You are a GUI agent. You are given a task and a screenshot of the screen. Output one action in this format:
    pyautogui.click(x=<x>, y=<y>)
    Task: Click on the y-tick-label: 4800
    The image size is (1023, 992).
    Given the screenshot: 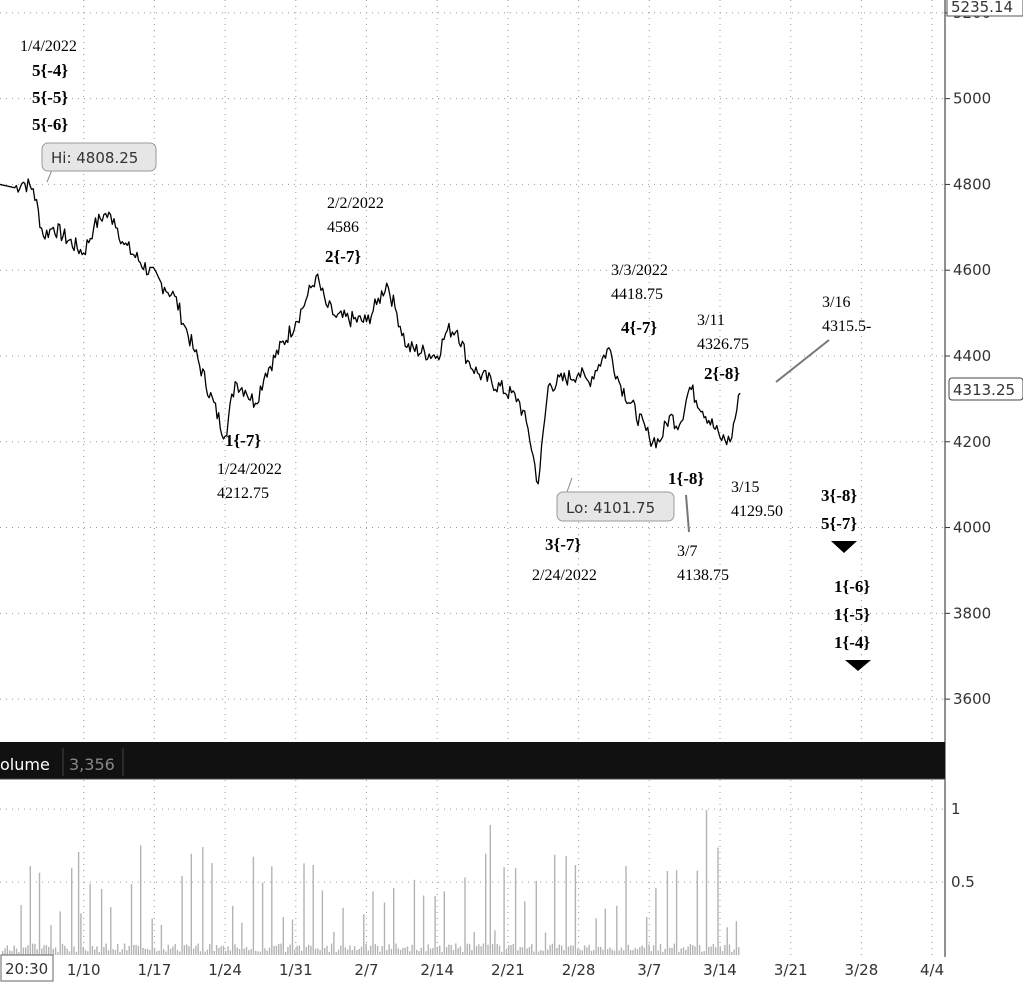 What is the action you would take?
    pyautogui.click(x=972, y=184)
    